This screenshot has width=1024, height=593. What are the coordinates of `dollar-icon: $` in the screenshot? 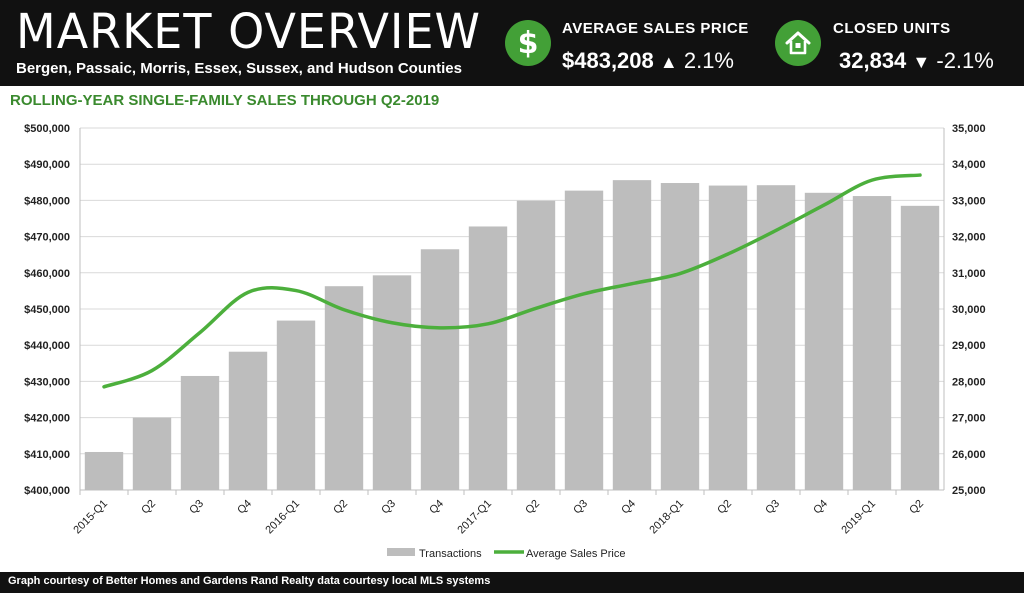 It's located at (528, 43).